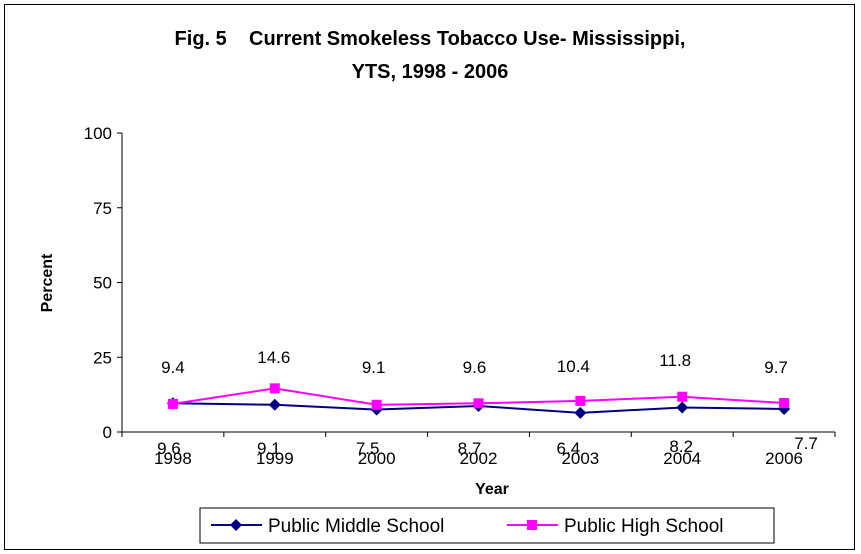 This screenshot has height=554, width=861. Describe the element at coordinates (356, 526) in the screenshot. I see `legend-label-middle-school: Public Middle School` at that location.